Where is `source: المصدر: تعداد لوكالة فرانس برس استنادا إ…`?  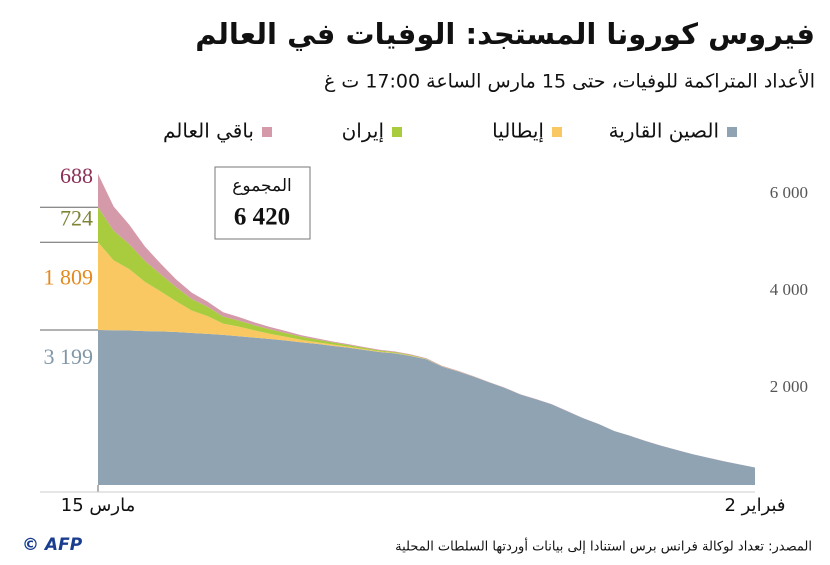 source: المصدر: تعداد لوكالة فرانس برس استنادا إ… is located at coordinates (603, 546).